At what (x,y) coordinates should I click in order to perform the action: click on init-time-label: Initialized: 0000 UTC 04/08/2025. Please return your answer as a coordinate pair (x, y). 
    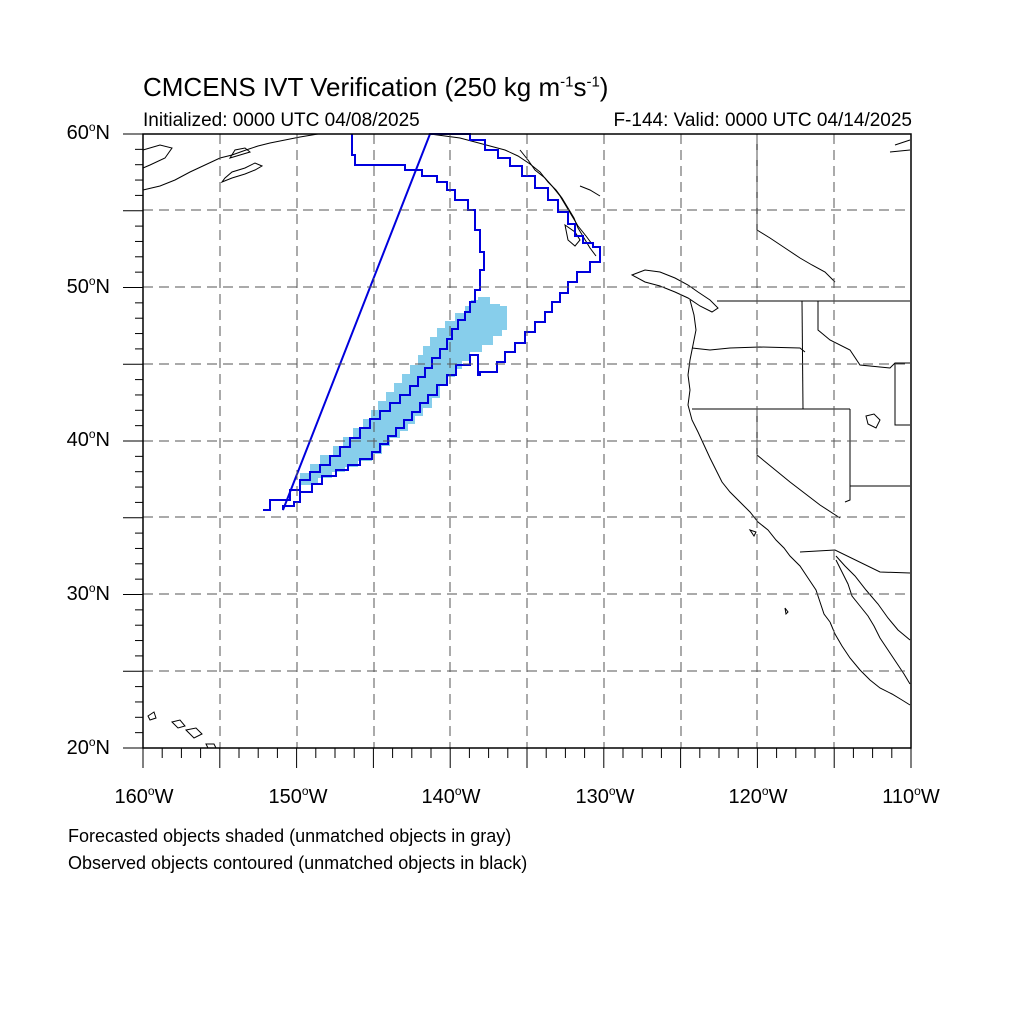
    Looking at the image, I should click on (281, 120).